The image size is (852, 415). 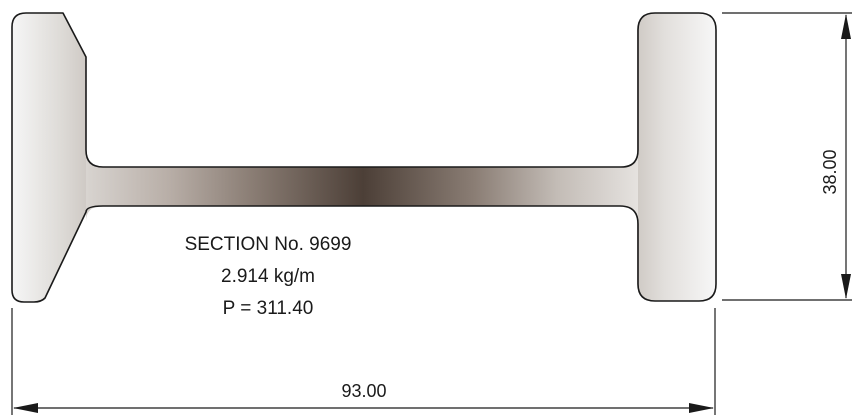 What do you see at coordinates (362, 188) in the screenshot?
I see `web` at bounding box center [362, 188].